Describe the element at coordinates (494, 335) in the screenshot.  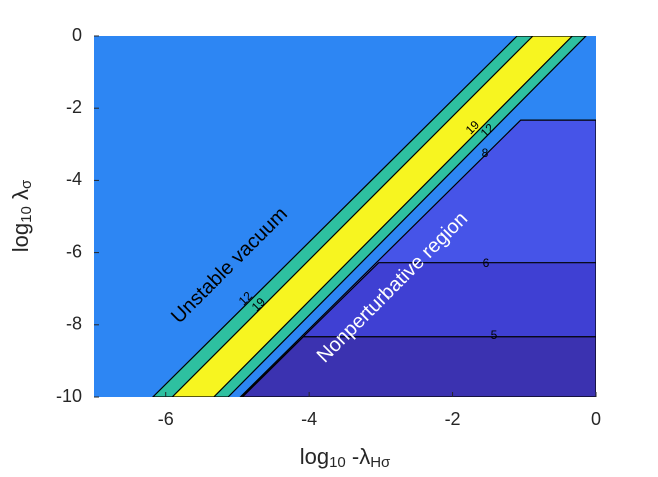
I see `contour-label: 5` at that location.